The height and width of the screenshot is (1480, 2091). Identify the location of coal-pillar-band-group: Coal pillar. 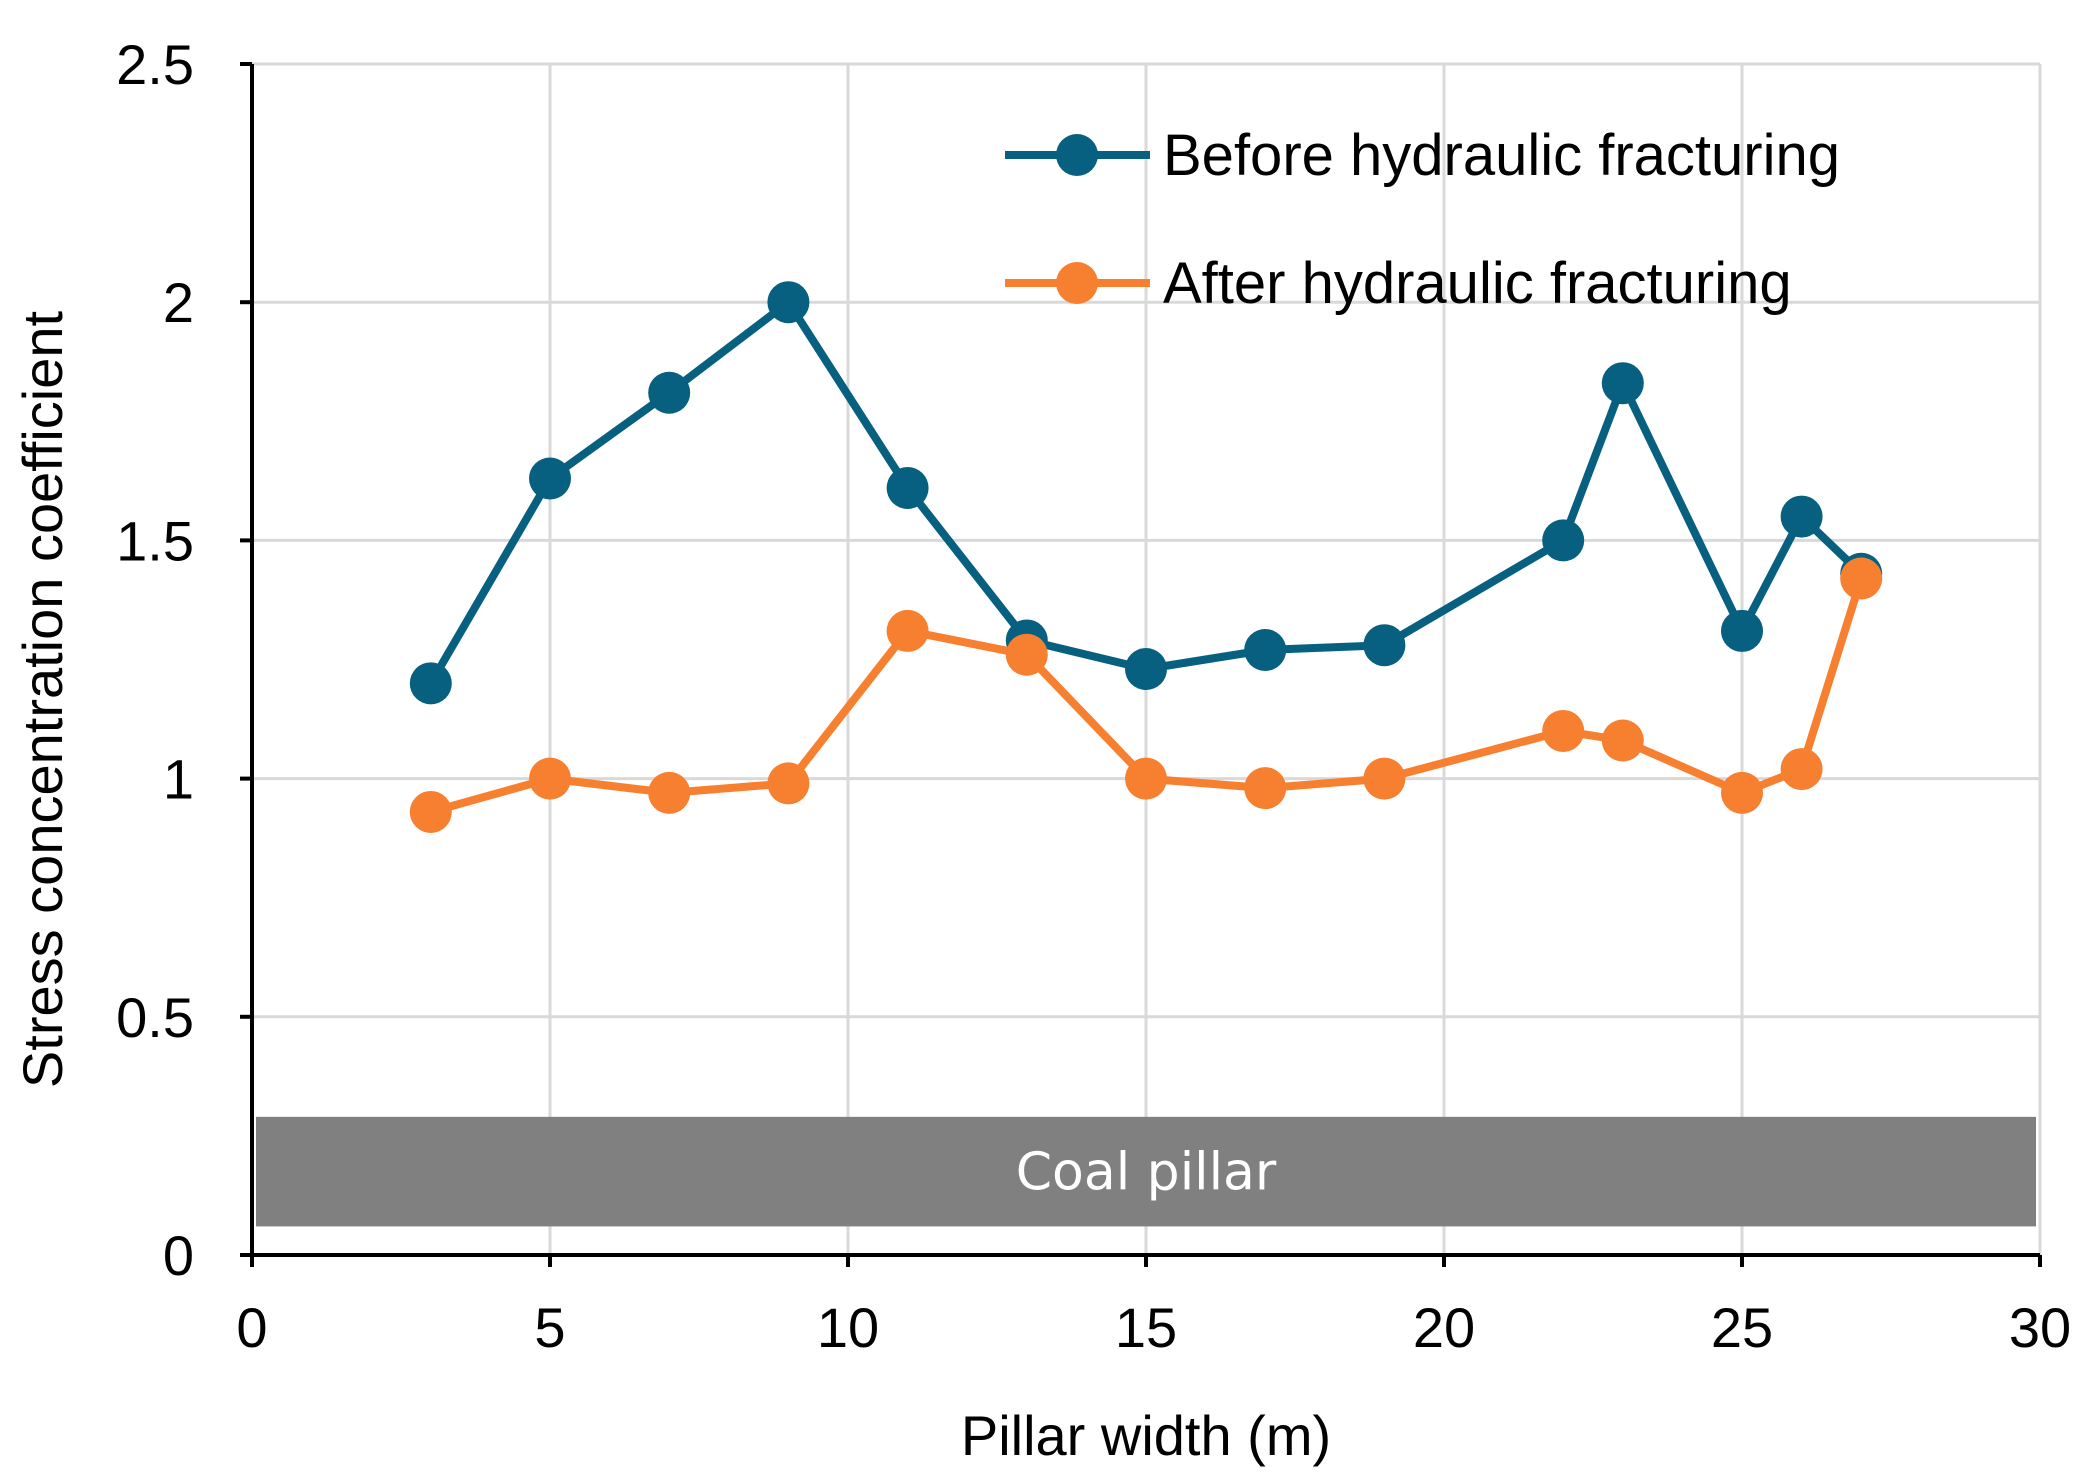
(1146, 1171).